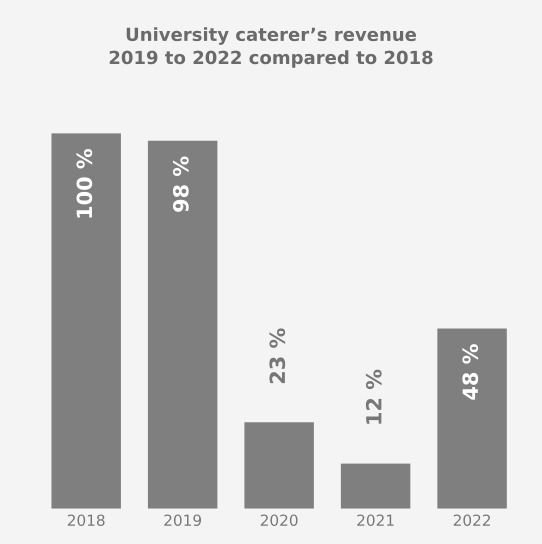  What do you see at coordinates (86, 520) in the screenshot?
I see `x-tick-label: 2018` at bounding box center [86, 520].